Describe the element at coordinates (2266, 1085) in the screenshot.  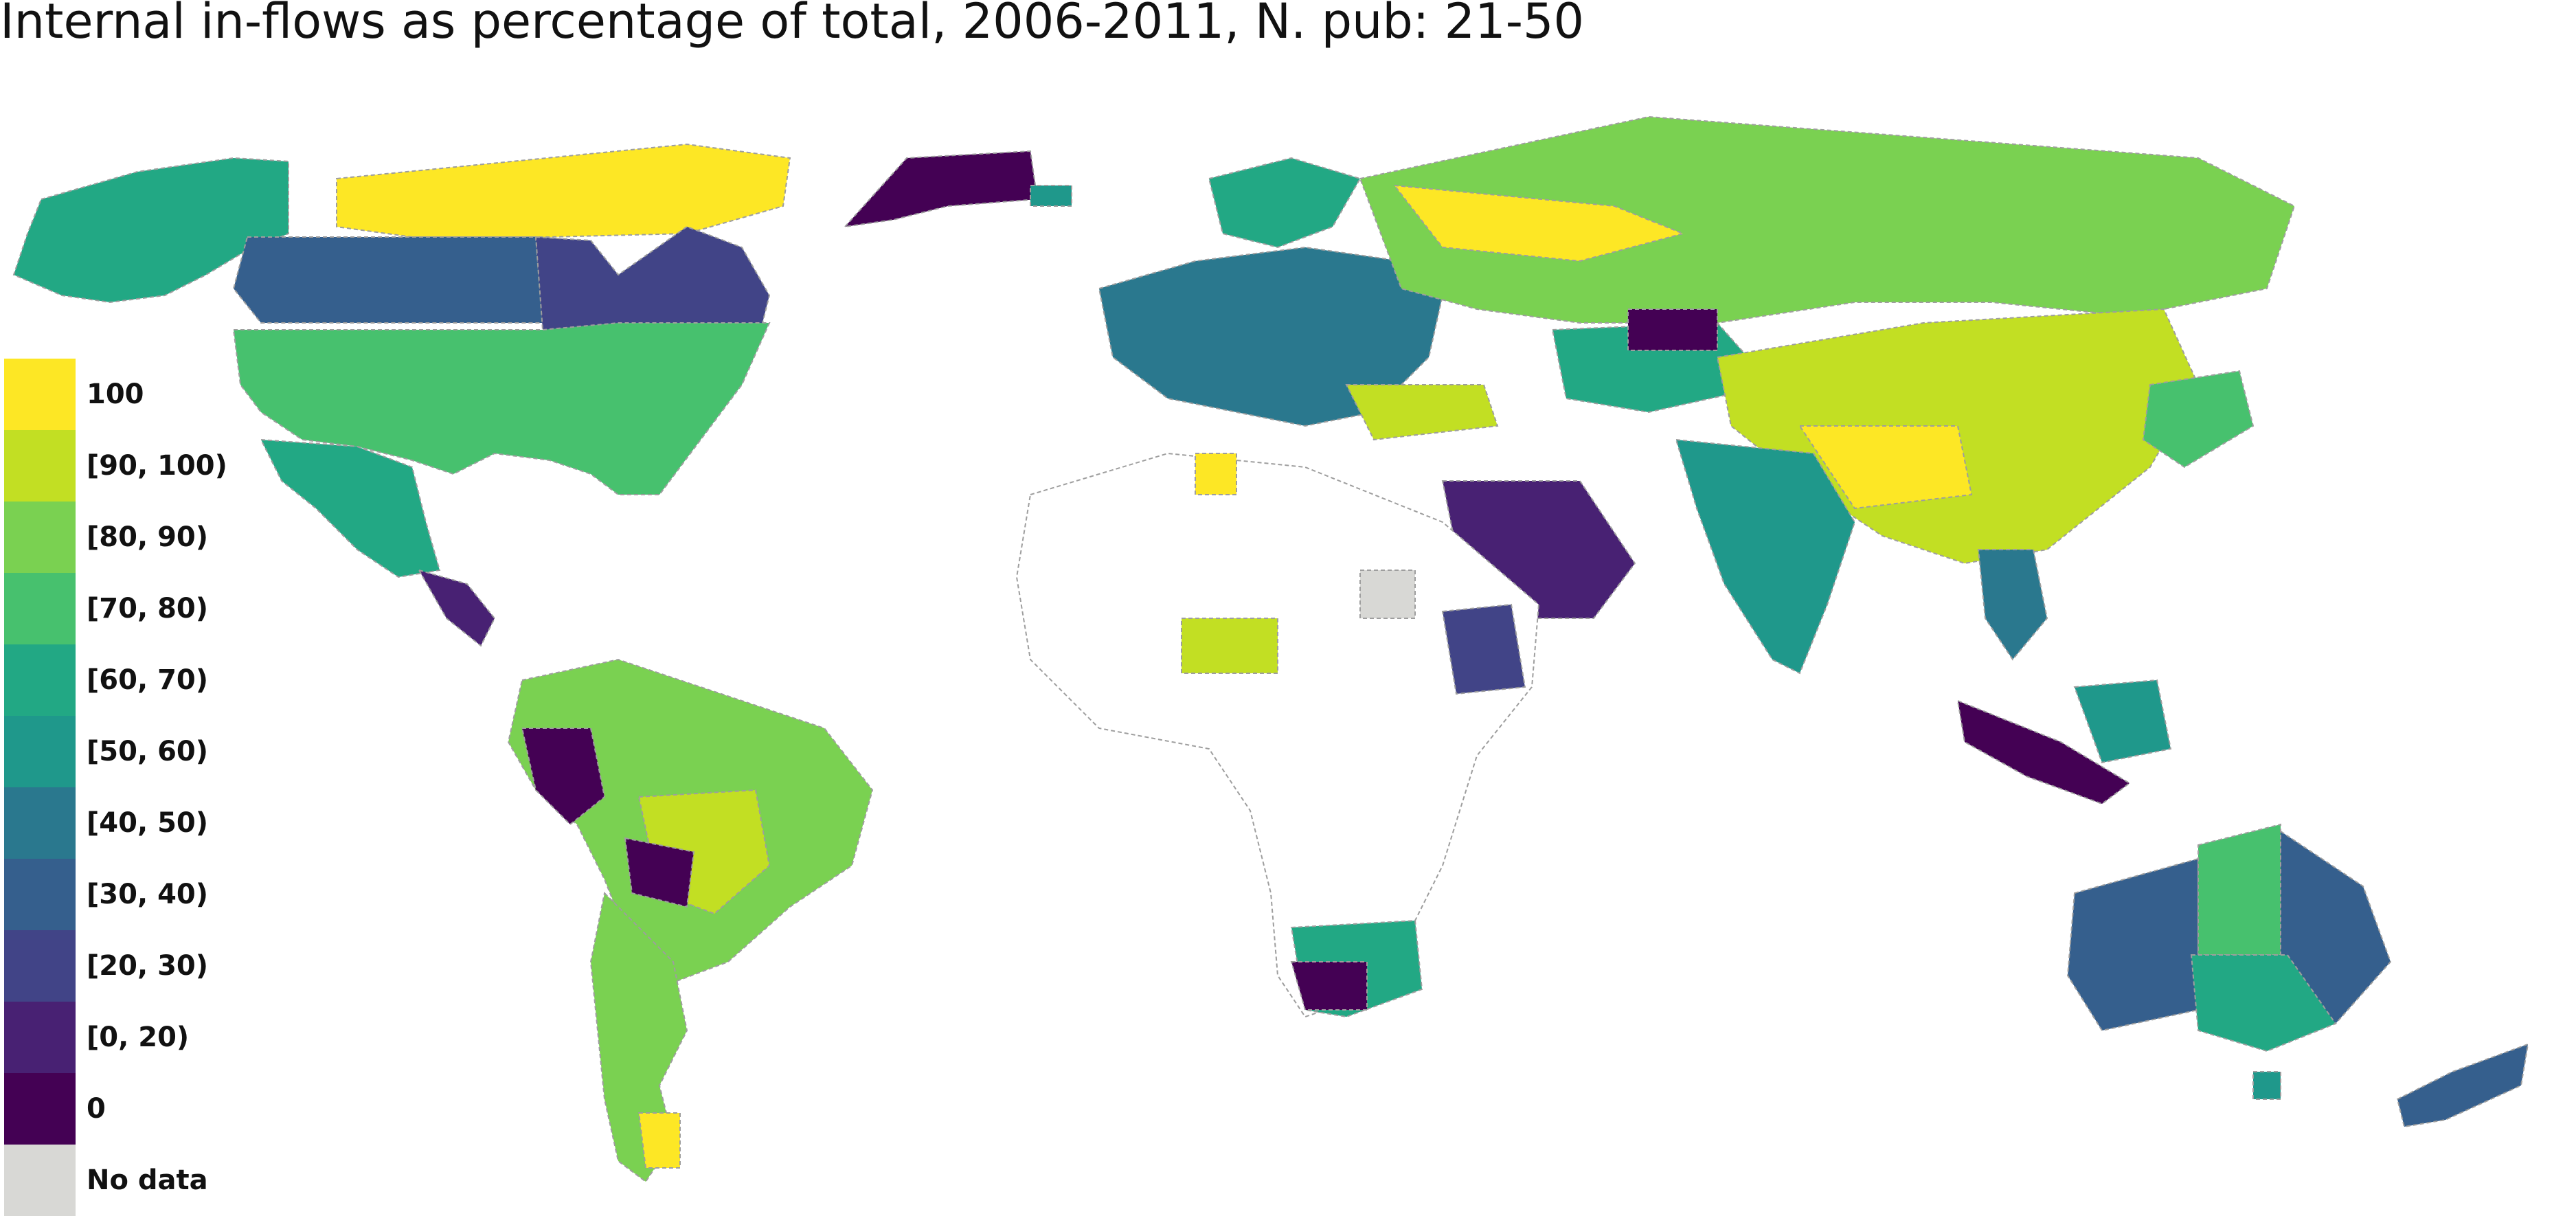
I see `region-tasmania` at that location.